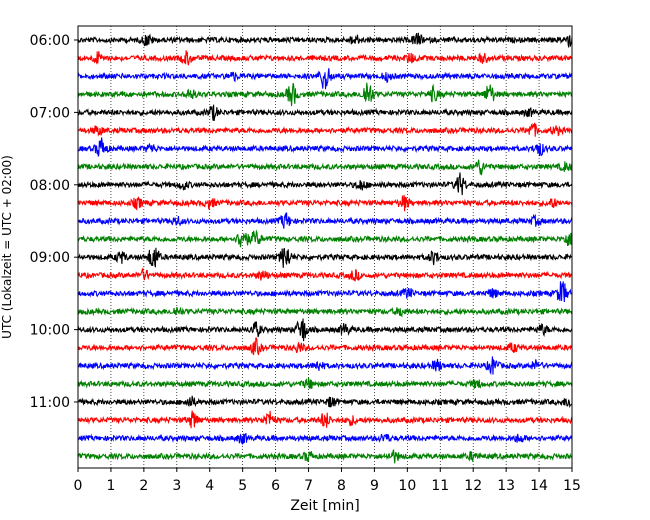  Describe the element at coordinates (78, 486) in the screenshot. I see `x-tick-label: 0` at that location.